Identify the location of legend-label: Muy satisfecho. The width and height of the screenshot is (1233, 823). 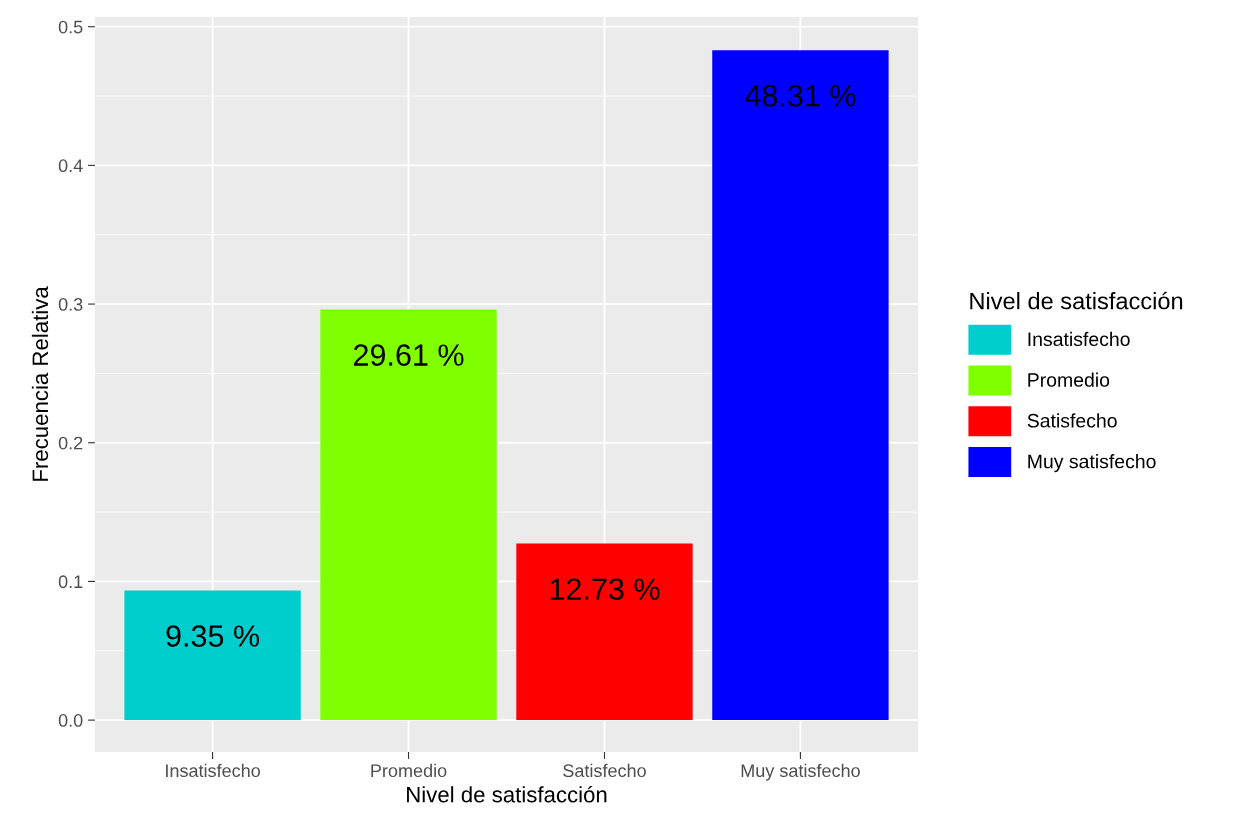
(1092, 463).